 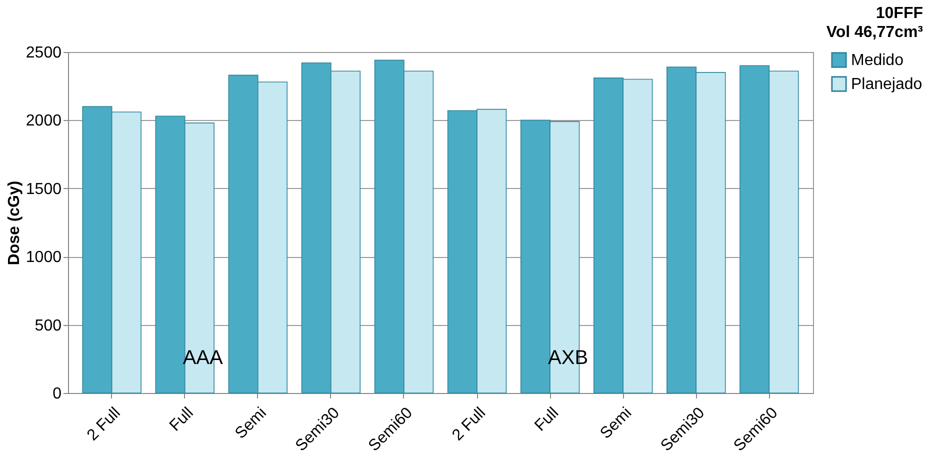 I want to click on y-tick-label: 0, so click(x=57, y=394).